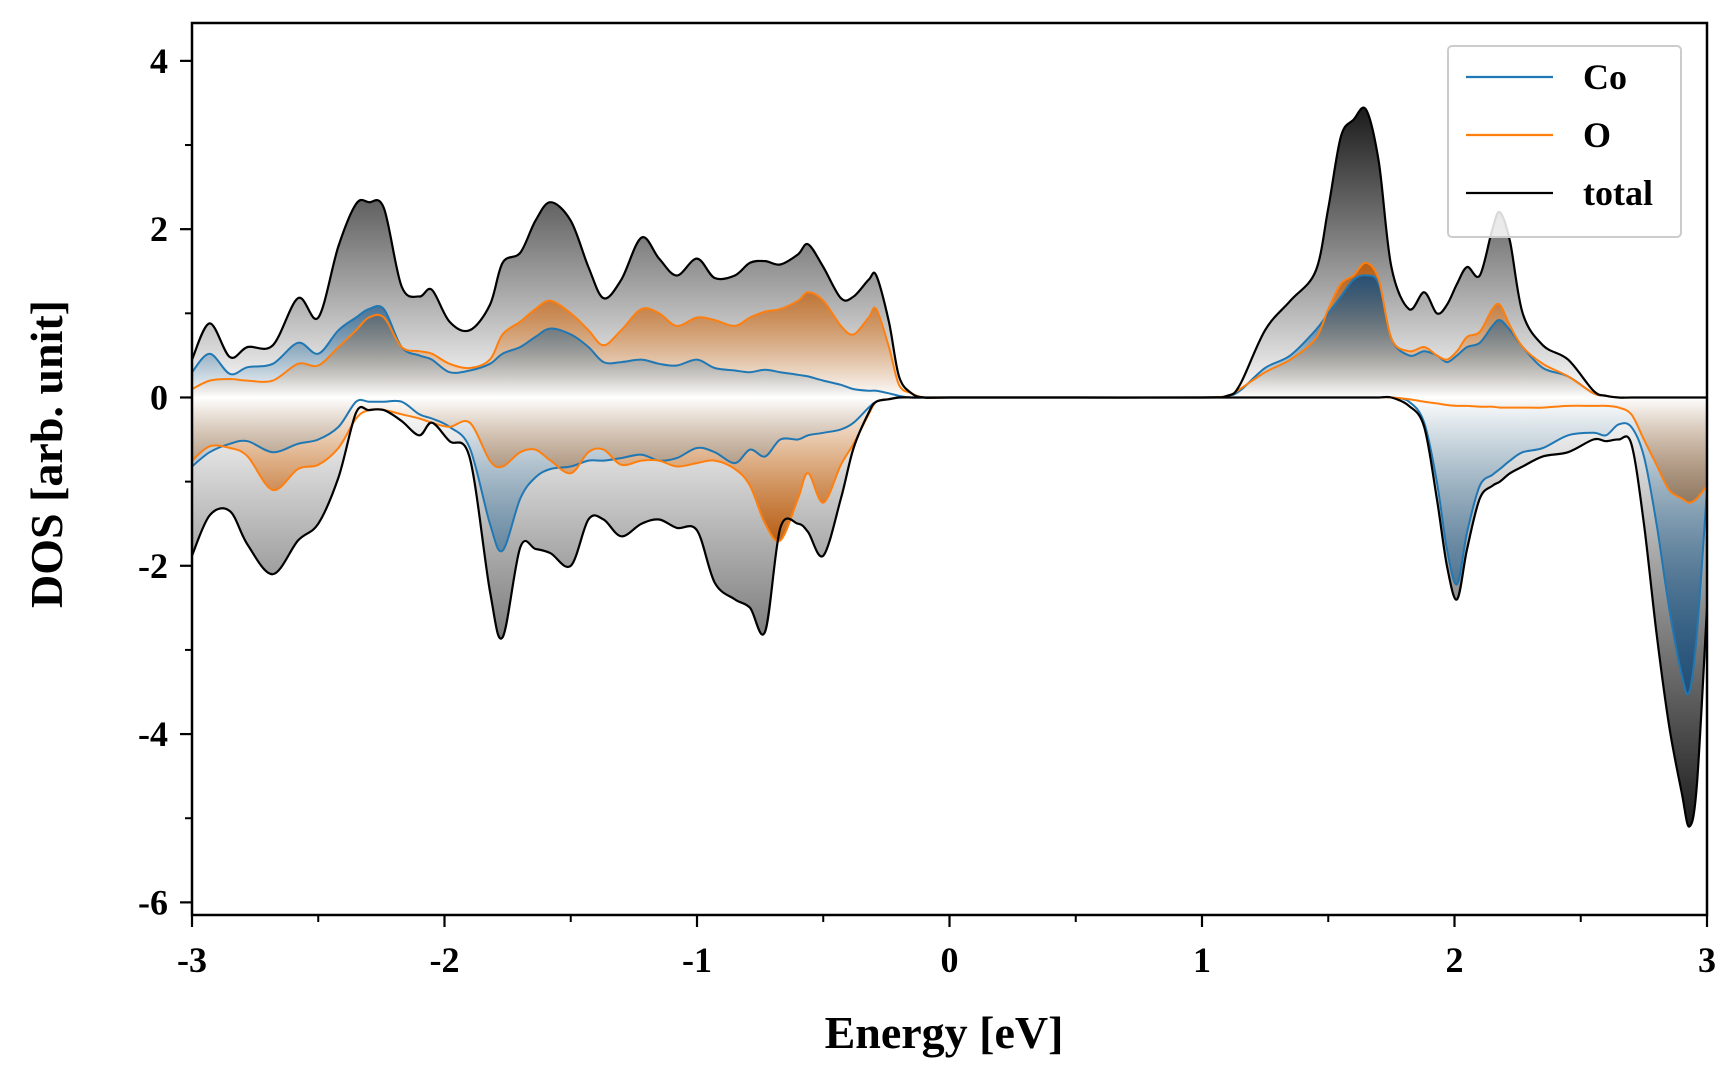 The width and height of the screenshot is (1728, 1080). What do you see at coordinates (159, 61) in the screenshot?
I see `y-tick-label: 4` at bounding box center [159, 61].